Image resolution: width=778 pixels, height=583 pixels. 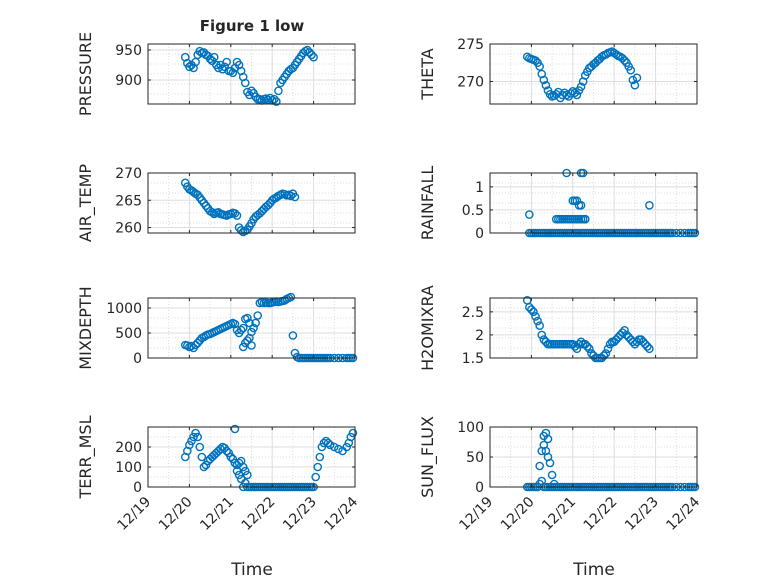 What do you see at coordinates (134, 514) in the screenshot?
I see `x-tick-label: 12/19` at bounding box center [134, 514].